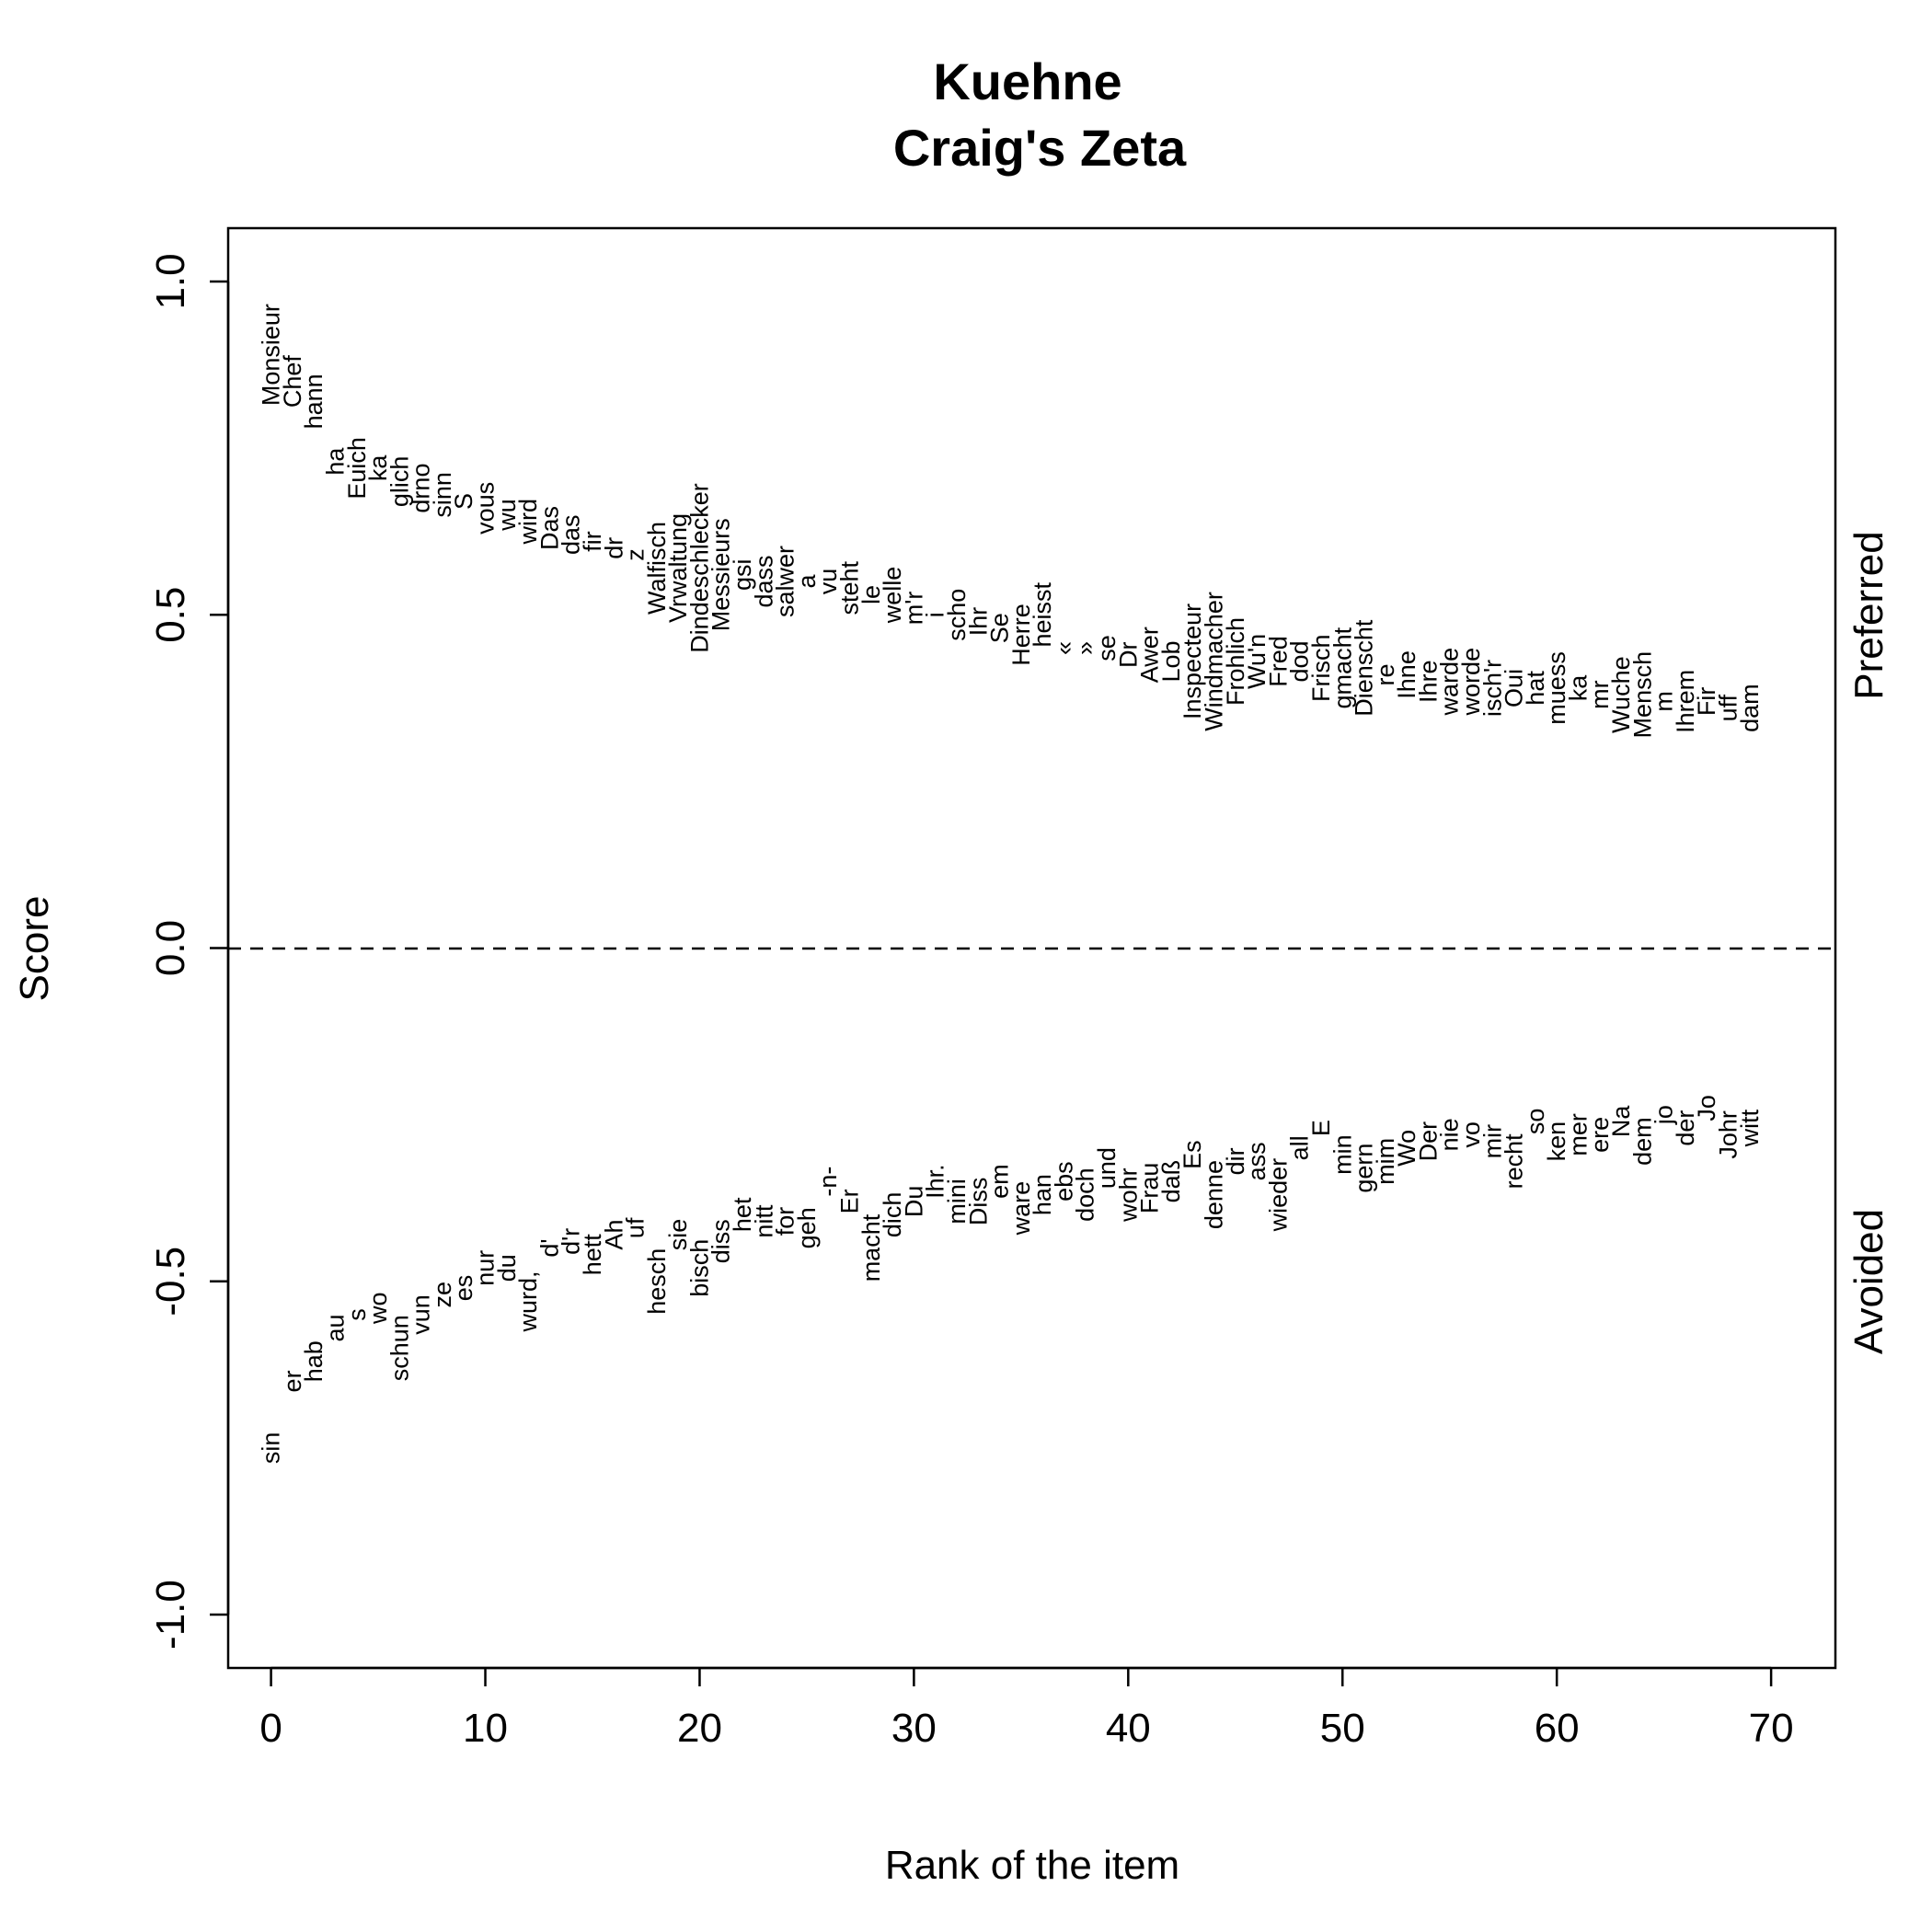  What do you see at coordinates (1000, 628) in the screenshot?
I see `word-label: Se` at bounding box center [1000, 628].